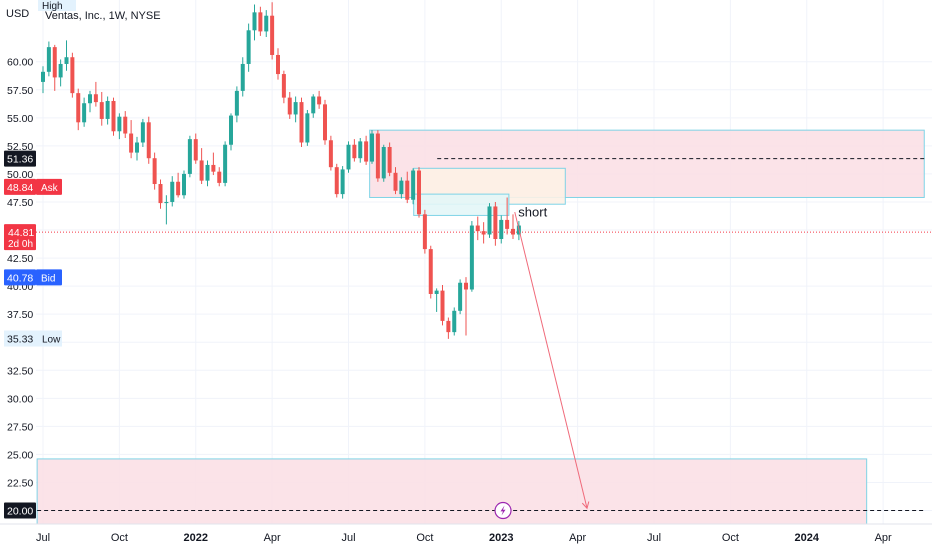  What do you see at coordinates (20, 371) in the screenshot?
I see `y-tick-label: 32.50` at bounding box center [20, 371].